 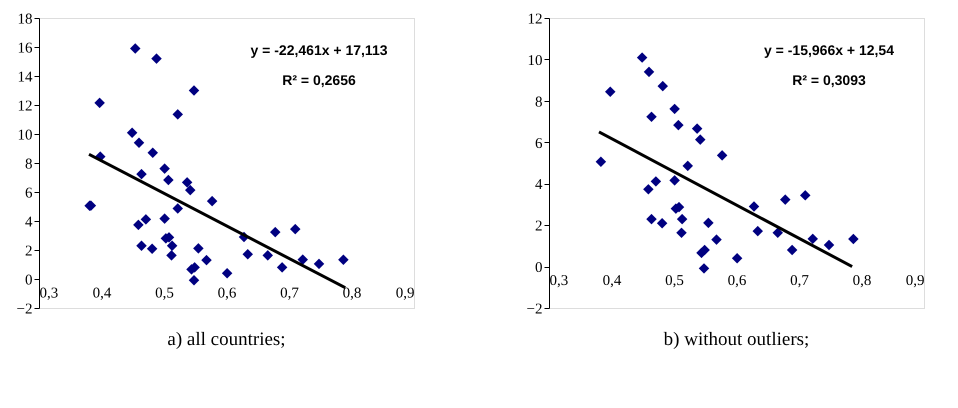 What do you see at coordinates (829, 50) in the screenshot?
I see `annotation: y = -15,966x + 12,54` at bounding box center [829, 50].